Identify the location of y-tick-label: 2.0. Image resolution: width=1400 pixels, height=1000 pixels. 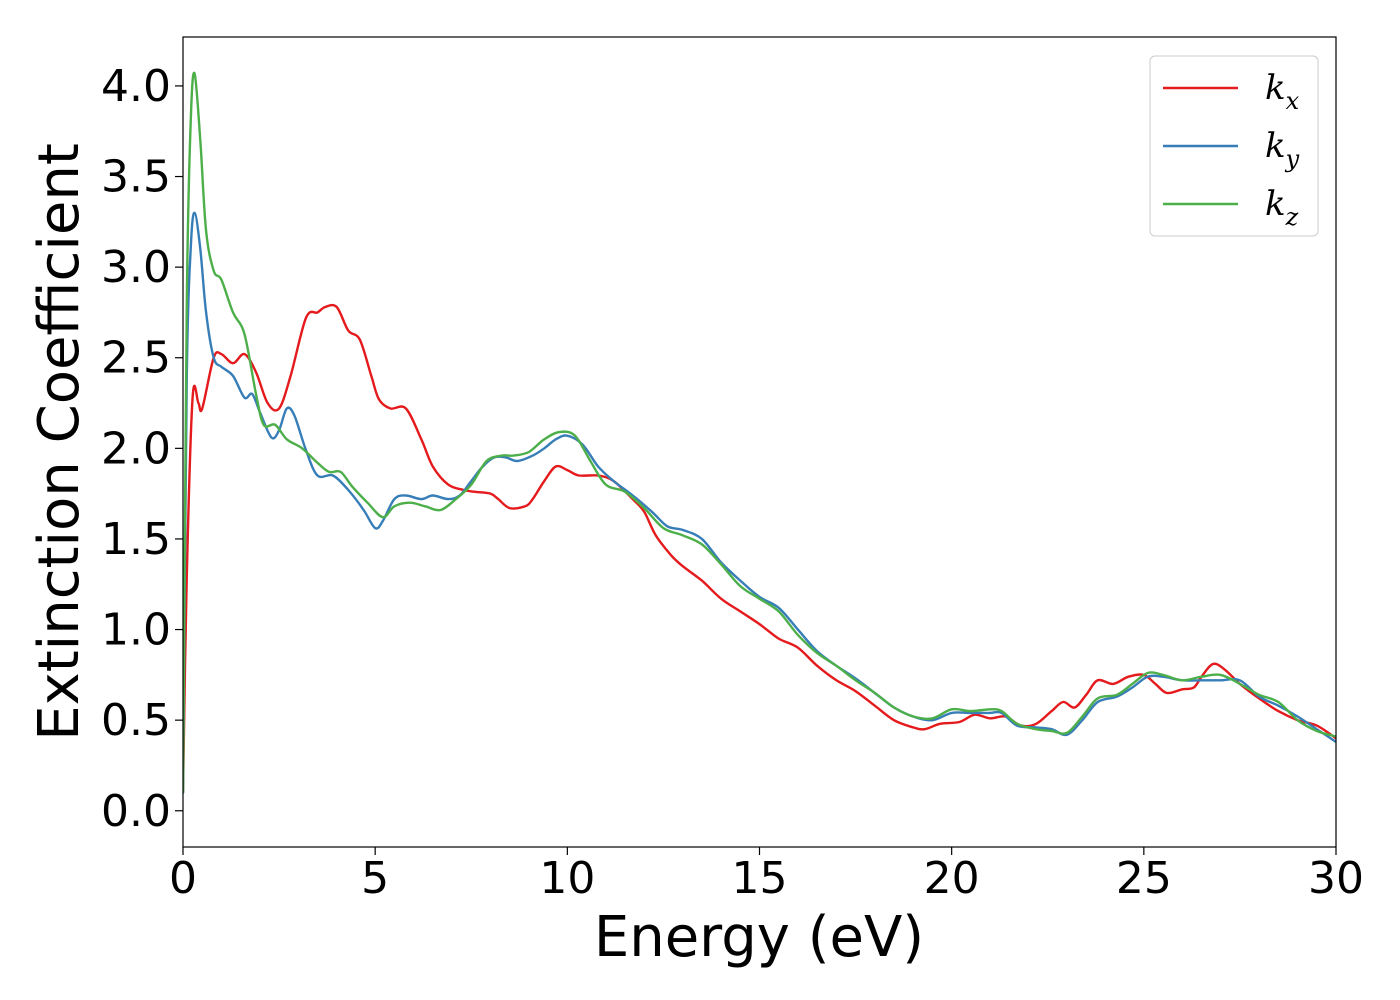
(136, 448).